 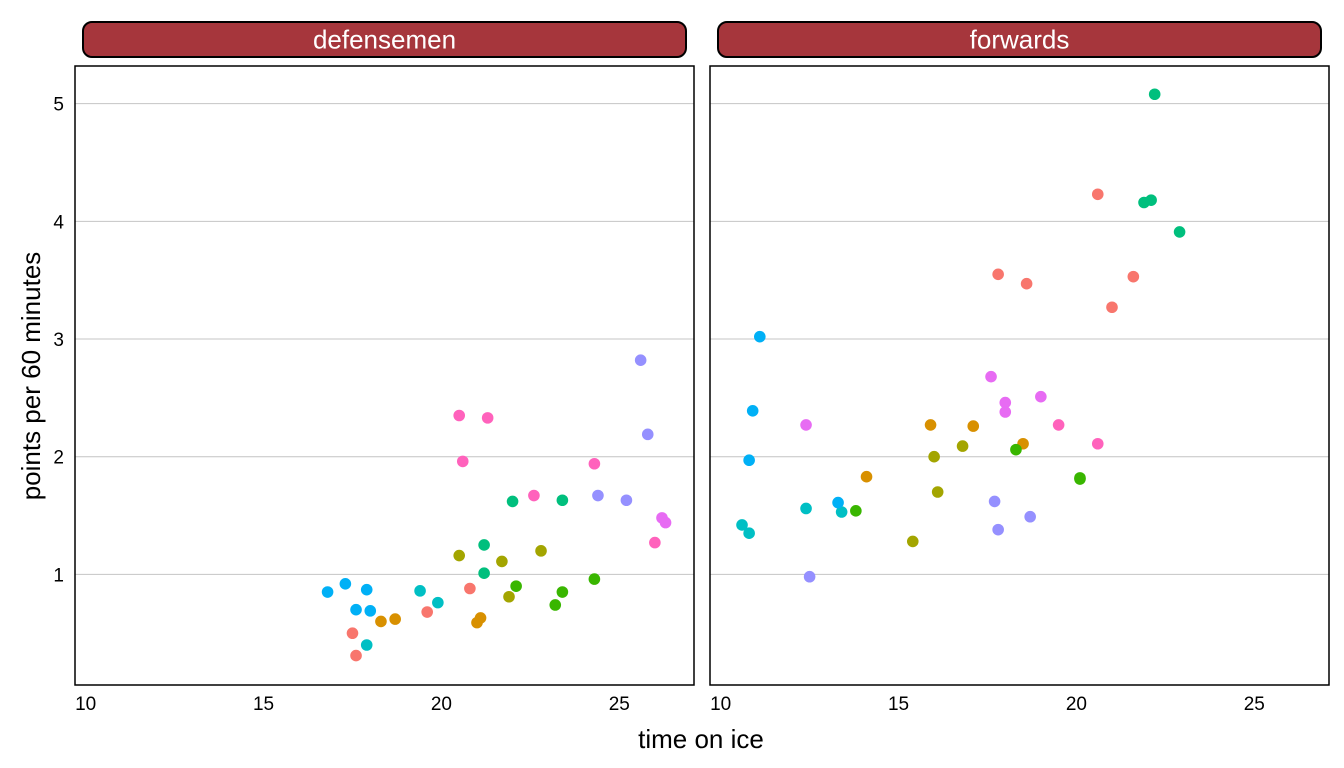 What do you see at coordinates (58, 105) in the screenshot?
I see `y-tick-label: 5` at bounding box center [58, 105].